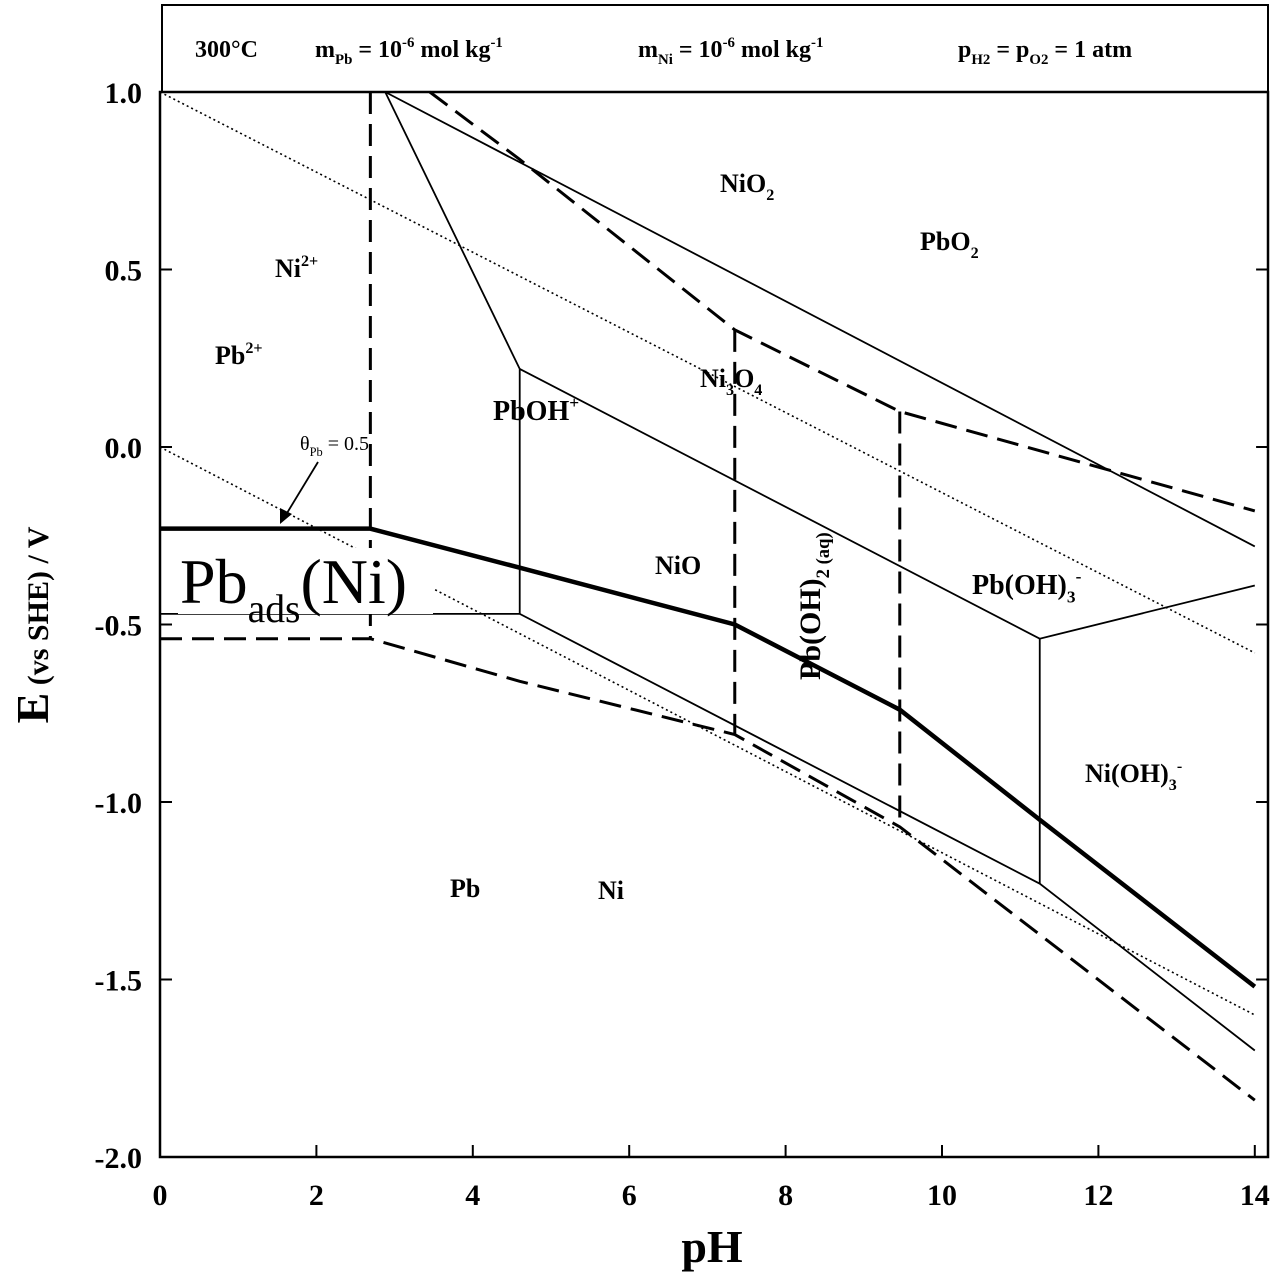 The image size is (1280, 1275). What do you see at coordinates (38, 609) in the screenshot?
I see `text-part: (vs SHE) / V` at bounding box center [38, 609].